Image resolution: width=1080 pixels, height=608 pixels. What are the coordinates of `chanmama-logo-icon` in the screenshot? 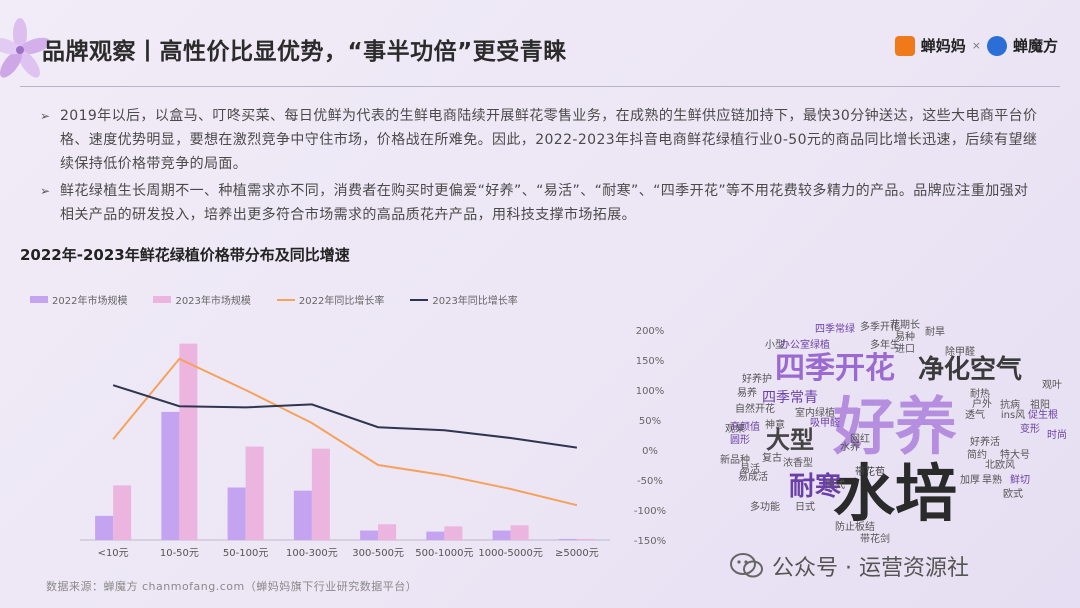 It's located at (904, 45).